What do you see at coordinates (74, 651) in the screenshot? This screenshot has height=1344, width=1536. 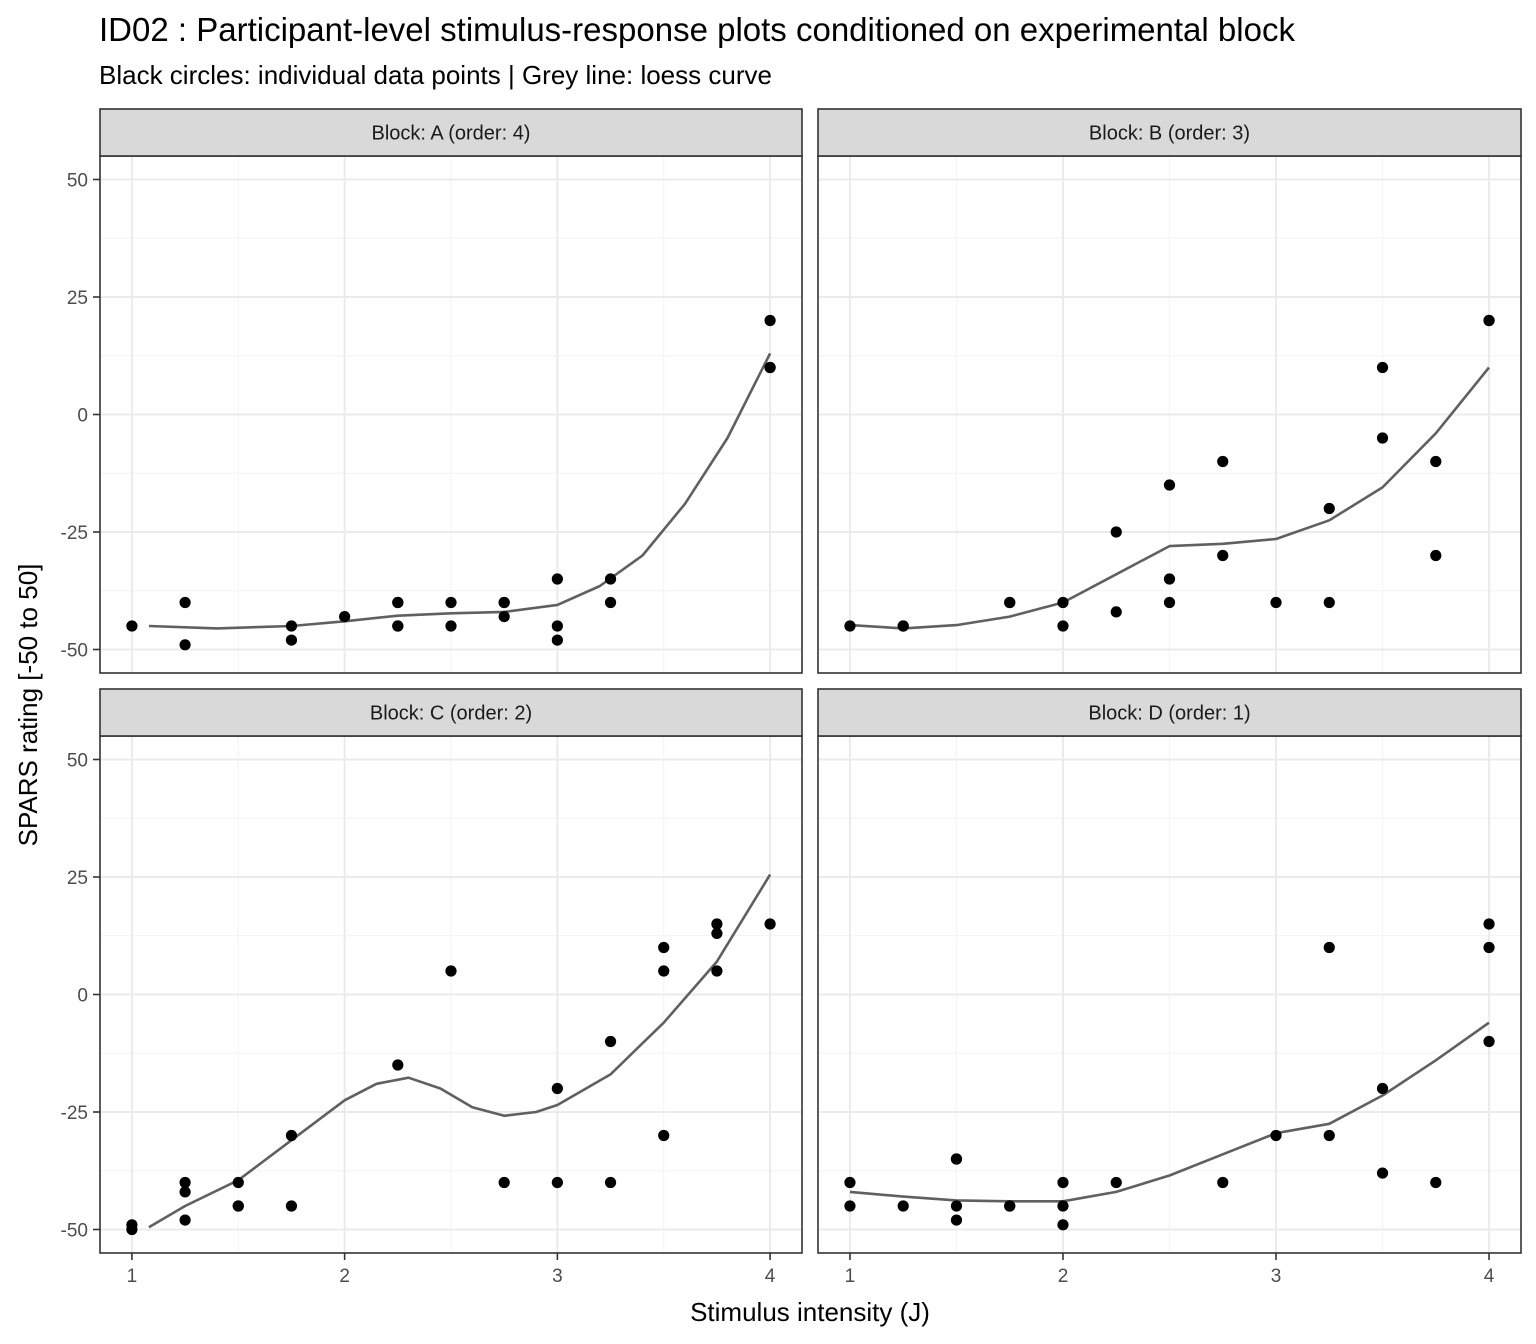 I see `y-tick-label: -50` at bounding box center [74, 651].